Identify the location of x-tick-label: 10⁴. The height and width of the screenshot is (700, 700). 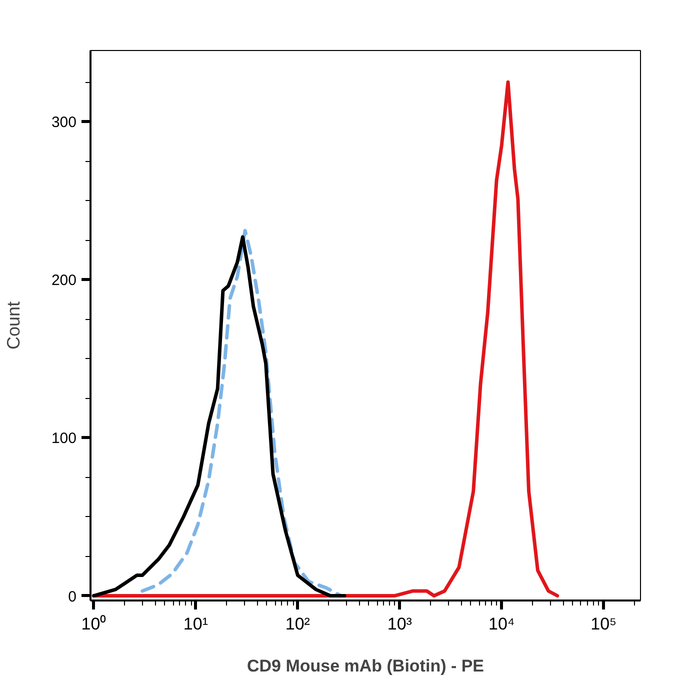
(501, 624).